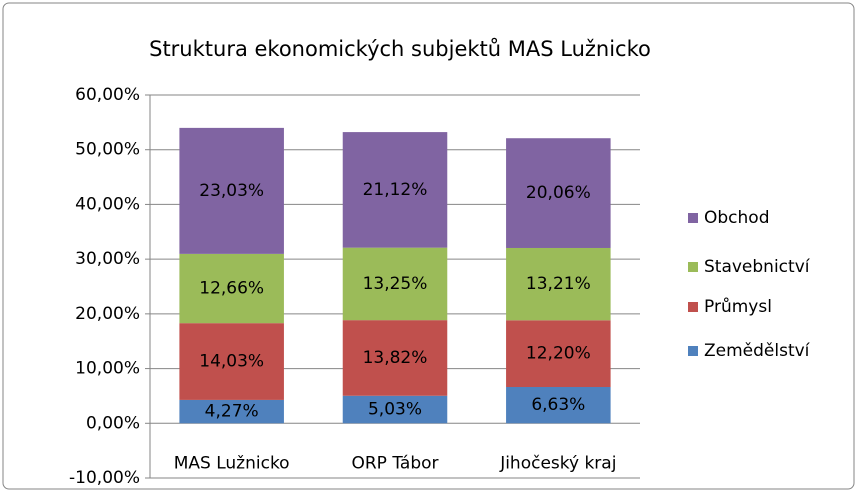 The width and height of the screenshot is (858, 497). I want to click on legend-label: Obchod, so click(737, 218).